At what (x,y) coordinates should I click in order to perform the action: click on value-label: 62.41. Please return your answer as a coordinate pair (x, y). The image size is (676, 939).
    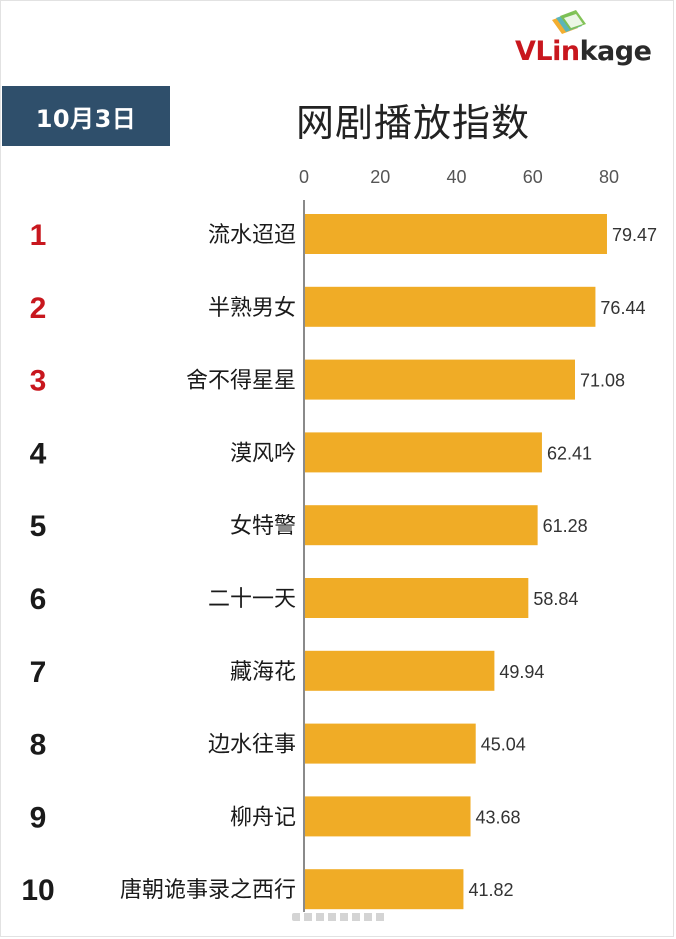
    Looking at the image, I should click on (569, 453).